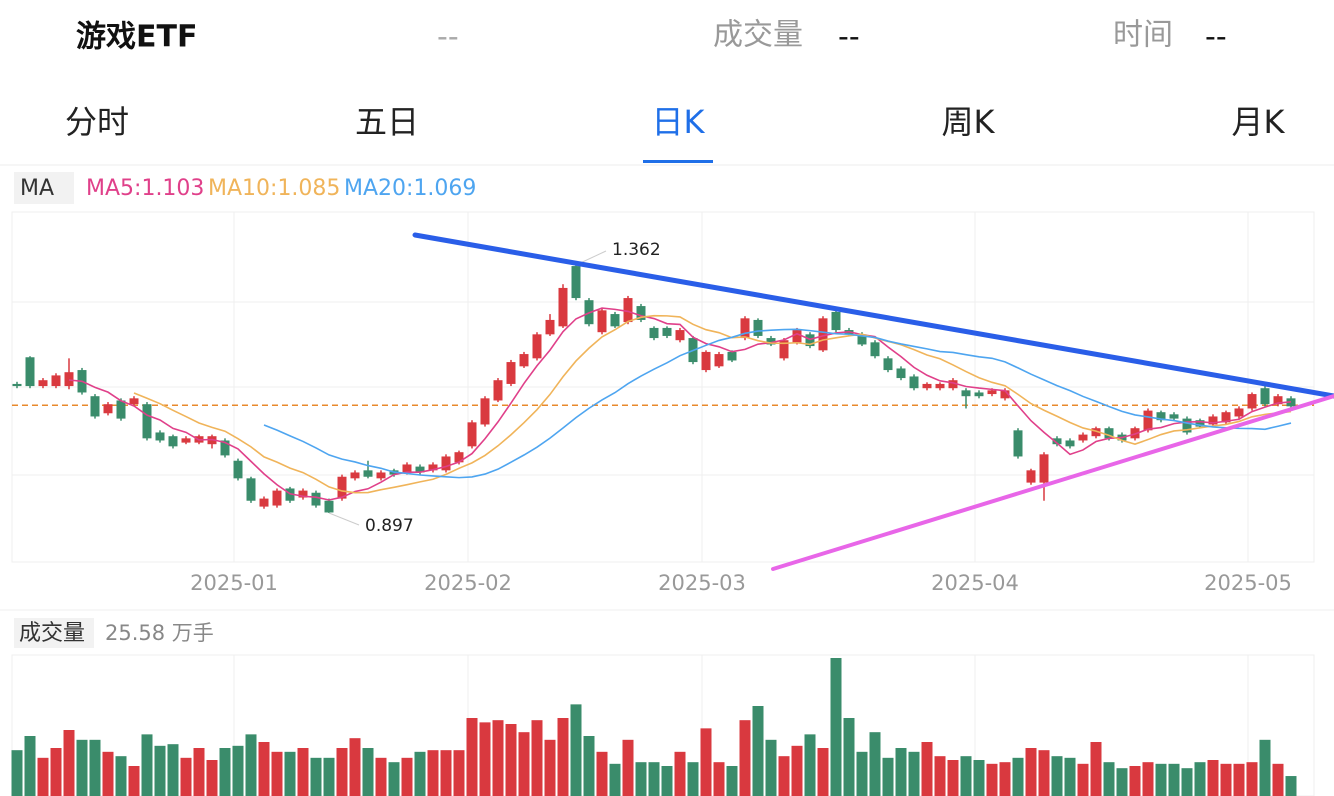  I want to click on x-tick-label: 2025-04, so click(975, 583).